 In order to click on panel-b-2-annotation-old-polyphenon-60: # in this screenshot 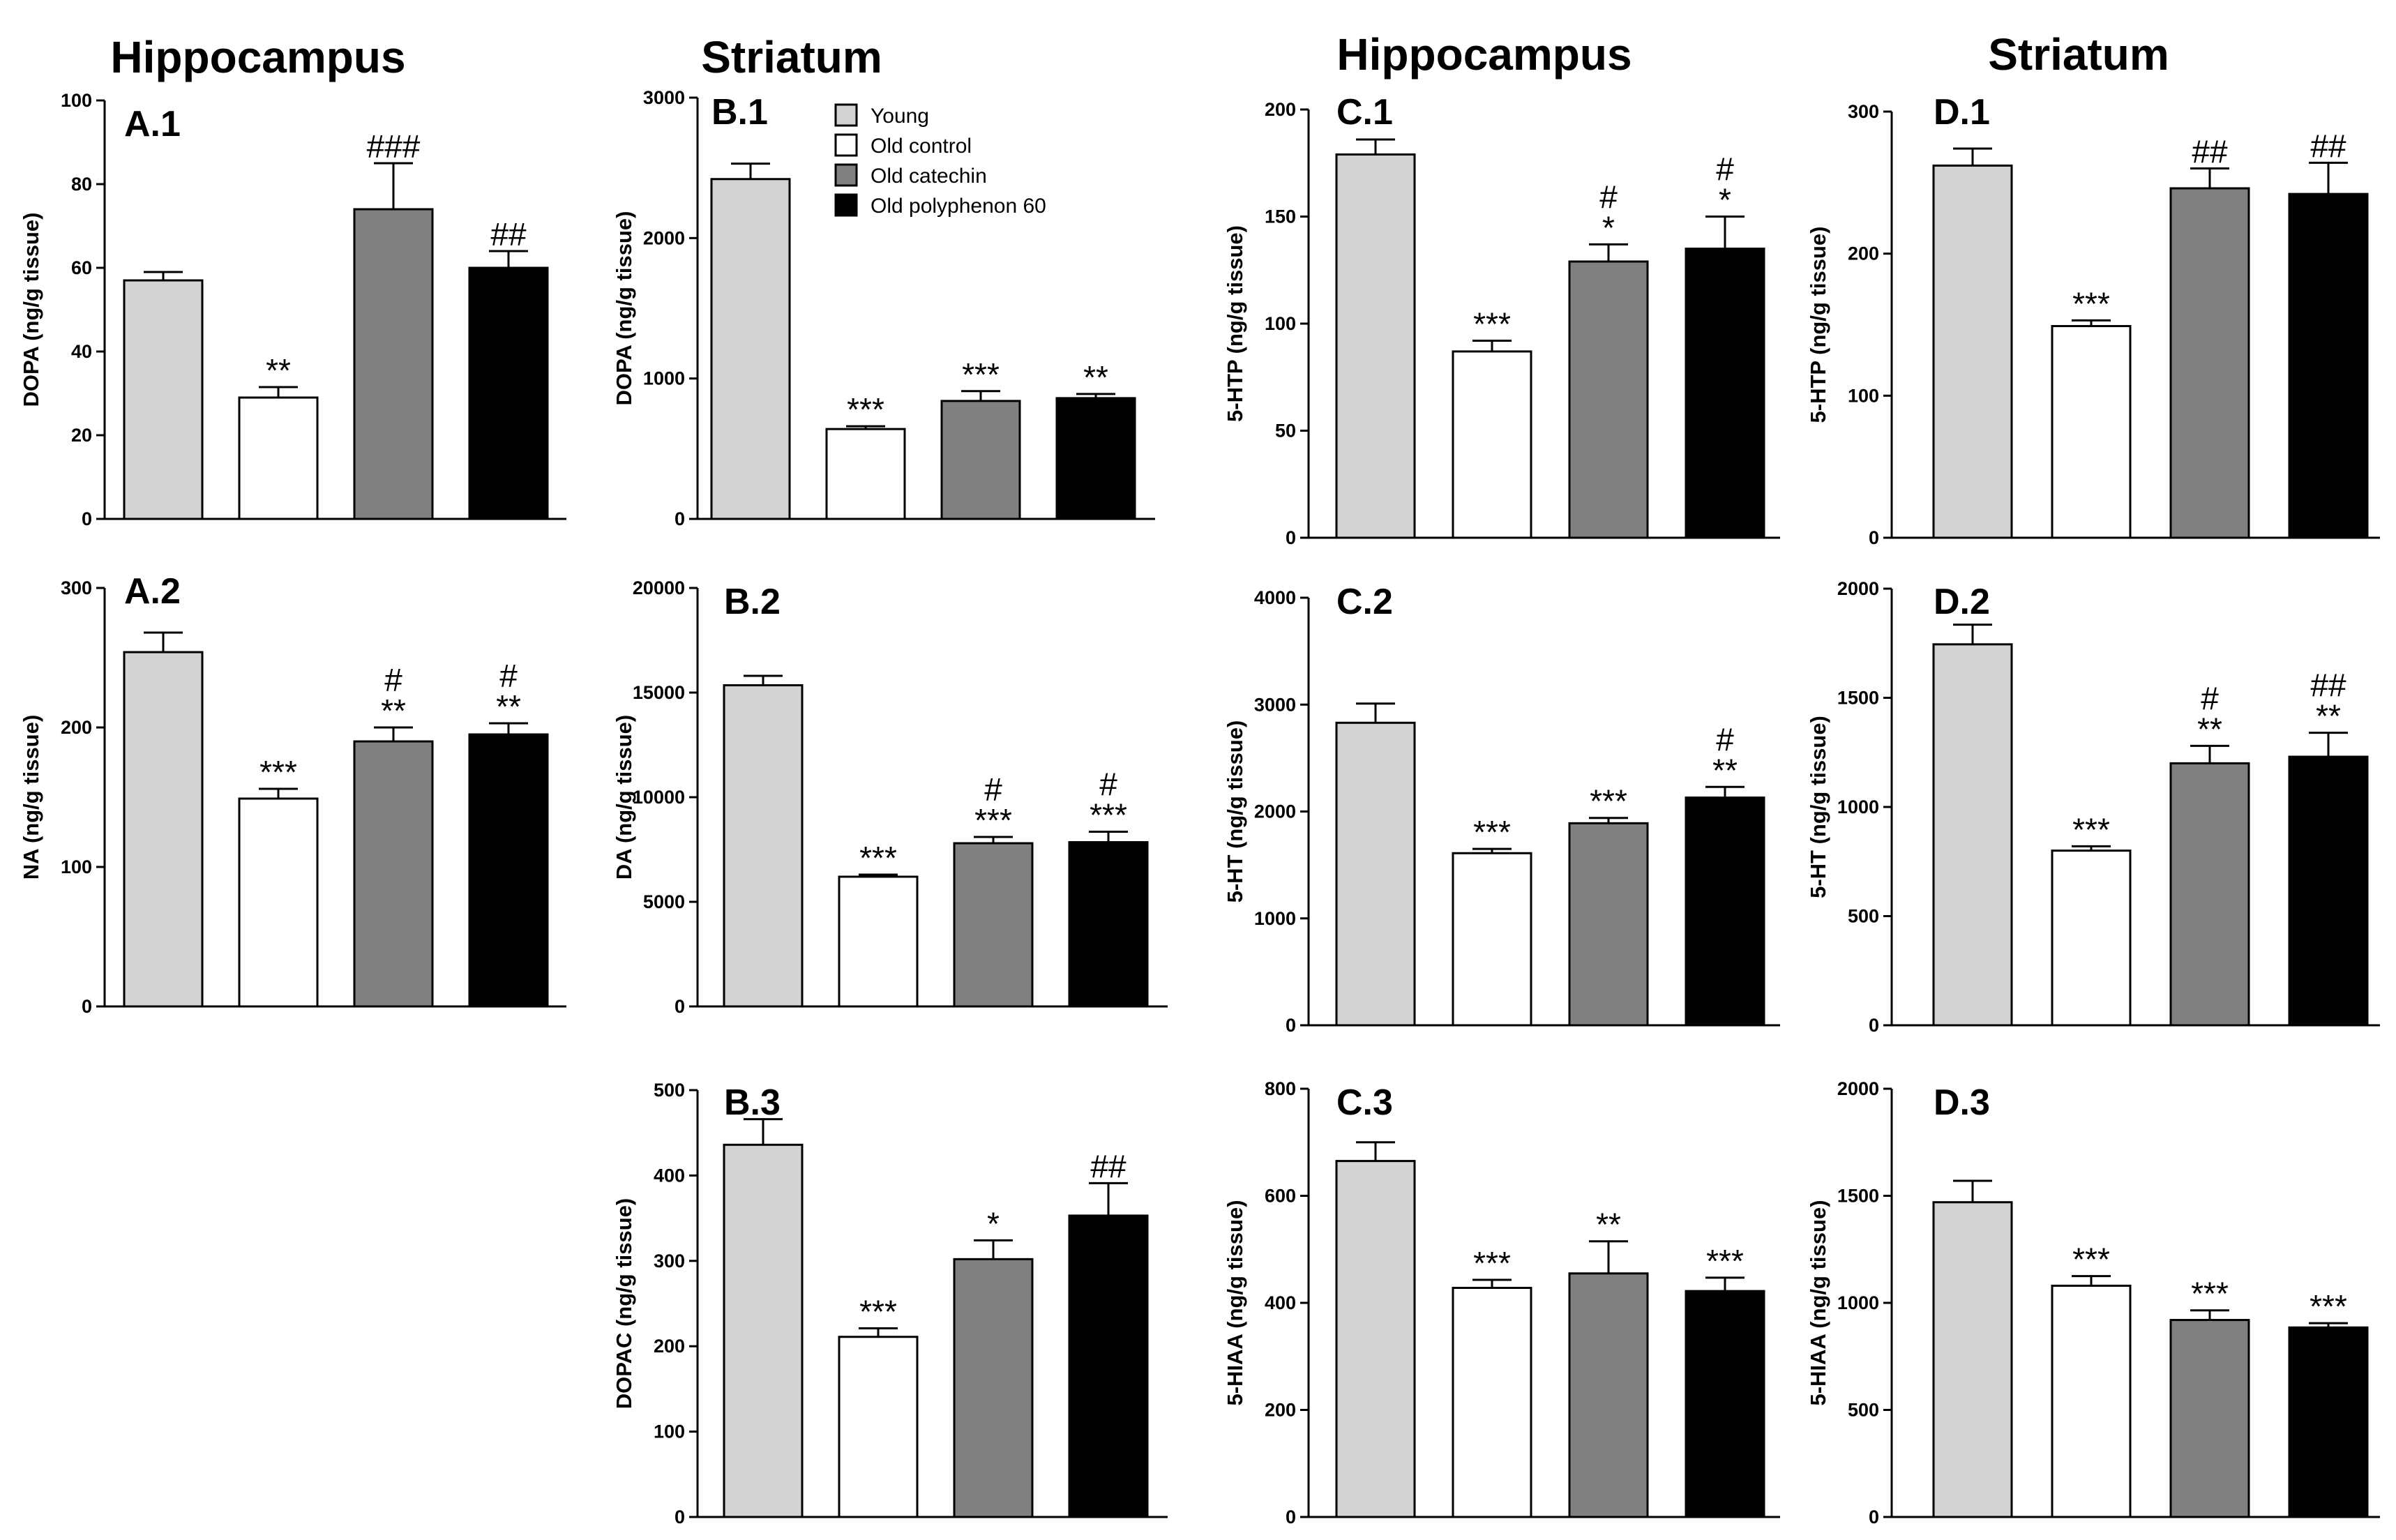, I will do `click(1108, 785)`.